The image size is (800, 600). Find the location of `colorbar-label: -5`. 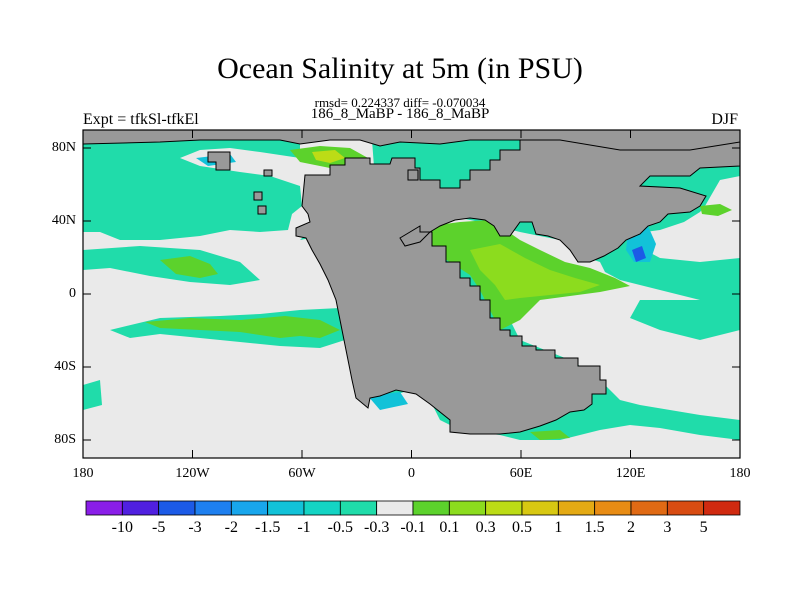

colorbar-label: -5 is located at coordinates (158, 527).